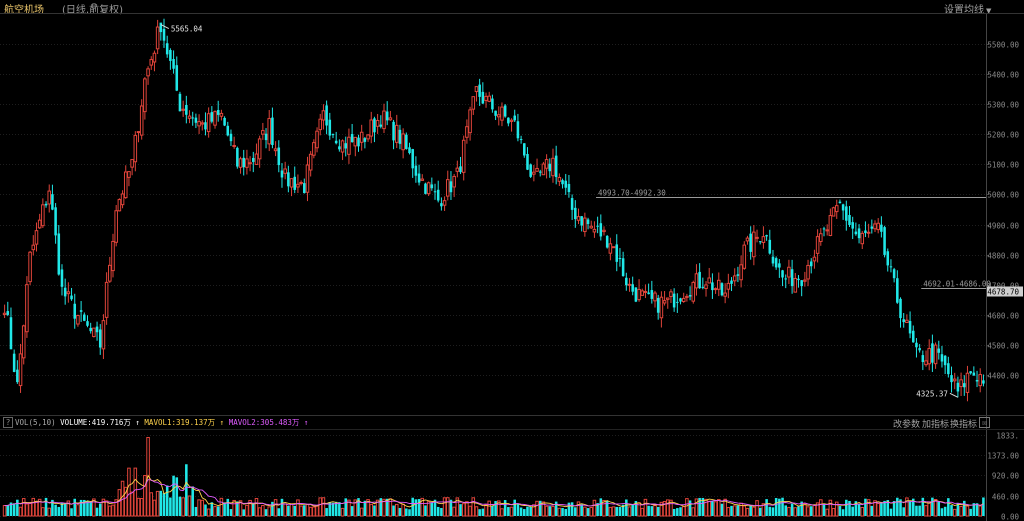 The width and height of the screenshot is (1024, 521). Describe the element at coordinates (8, 422) in the screenshot. I see `help-icon: ?` at that location.